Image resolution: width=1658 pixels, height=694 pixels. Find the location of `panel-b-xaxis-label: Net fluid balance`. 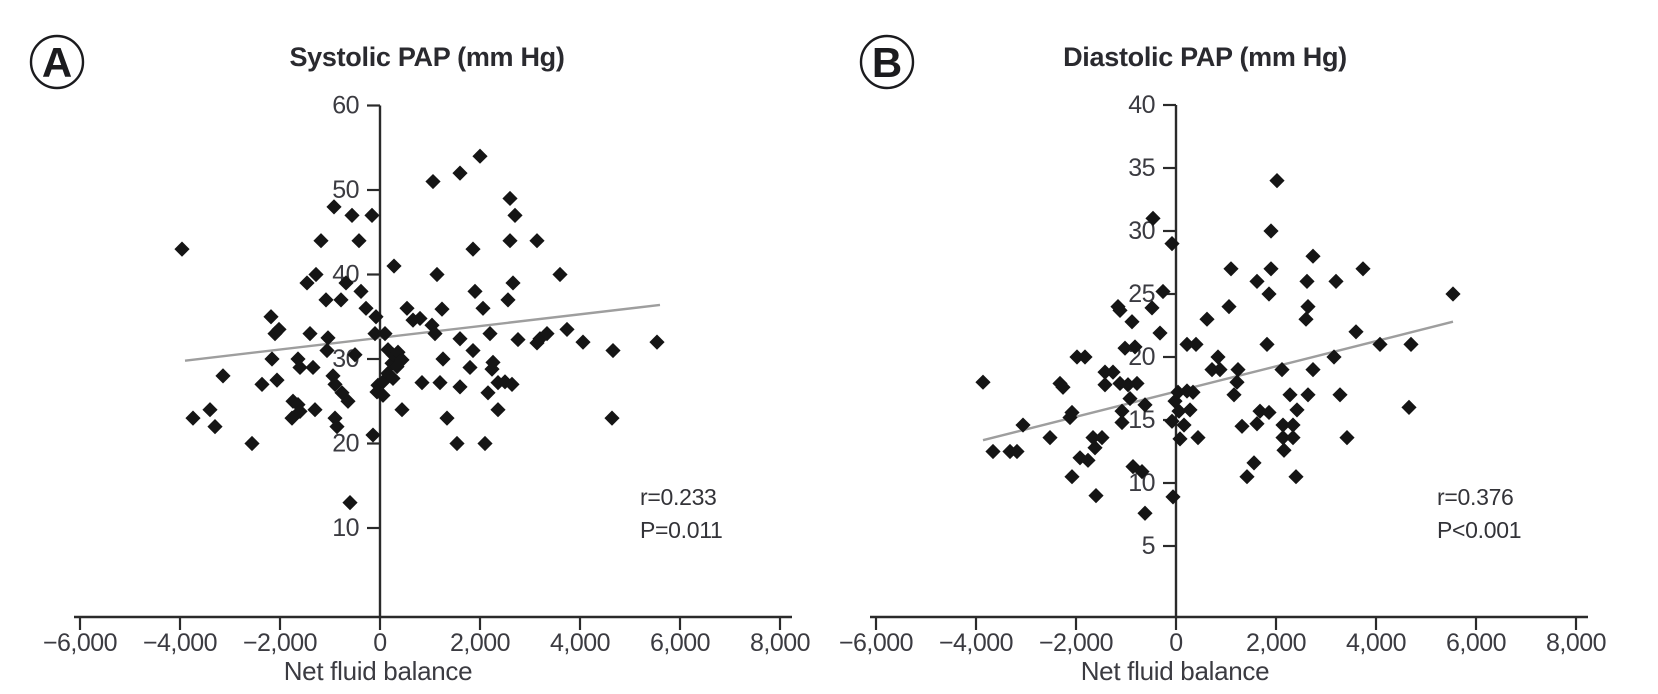

panel-b-xaxis-label: Net fluid balance is located at coordinates (1175, 671).